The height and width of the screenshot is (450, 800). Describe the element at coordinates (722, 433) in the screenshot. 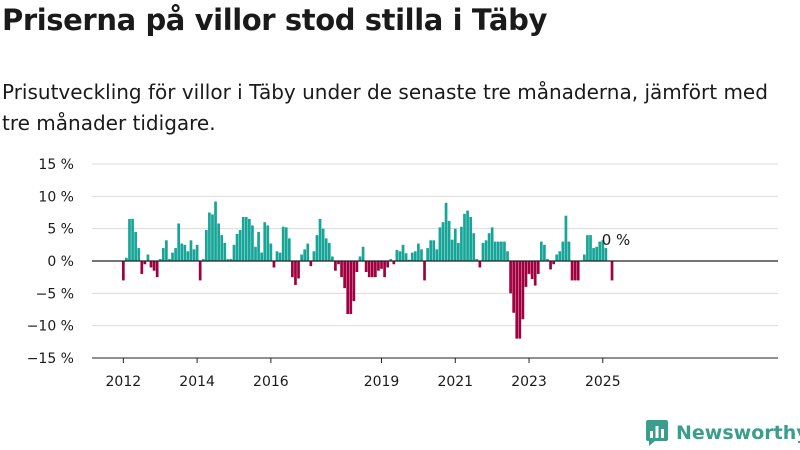

I see `newsworthy-logo: Newsworthy` at that location.